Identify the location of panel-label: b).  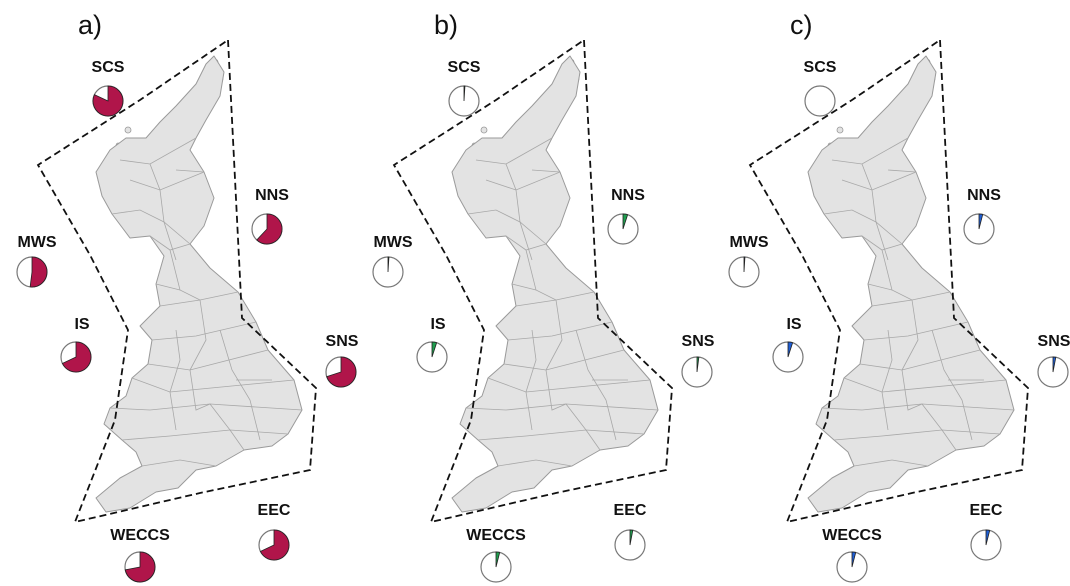
(446, 25).